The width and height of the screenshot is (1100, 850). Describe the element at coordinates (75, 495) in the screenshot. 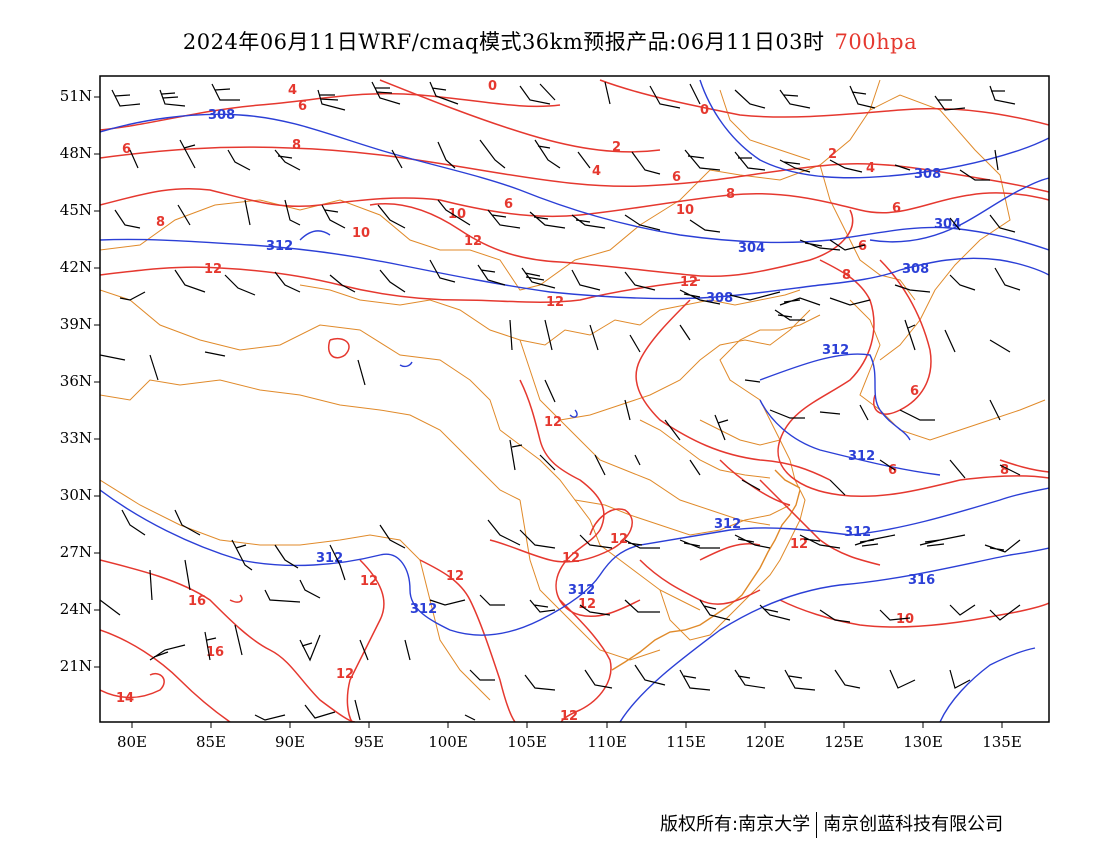

I see `lat-label-30n: 30N` at that location.